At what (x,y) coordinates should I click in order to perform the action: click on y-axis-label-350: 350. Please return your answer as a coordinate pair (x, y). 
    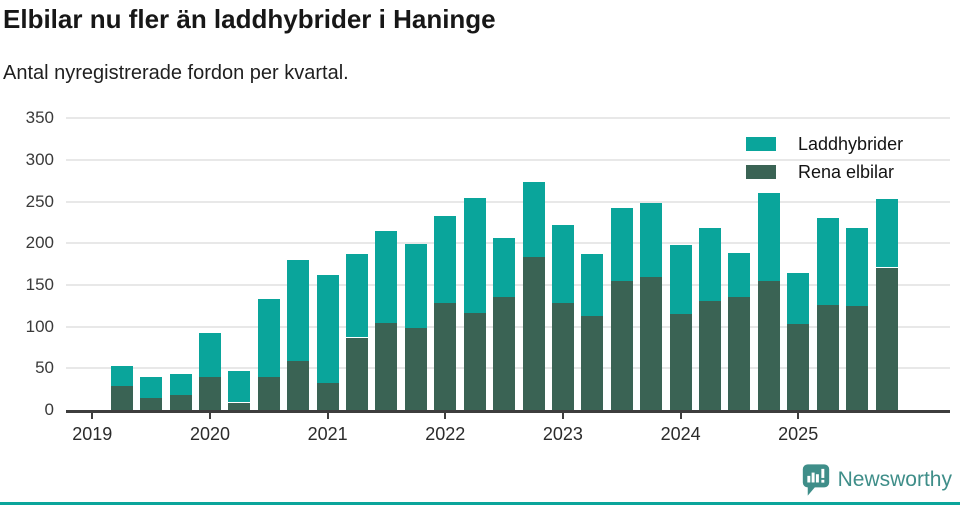
    Looking at the image, I should click on (39, 118).